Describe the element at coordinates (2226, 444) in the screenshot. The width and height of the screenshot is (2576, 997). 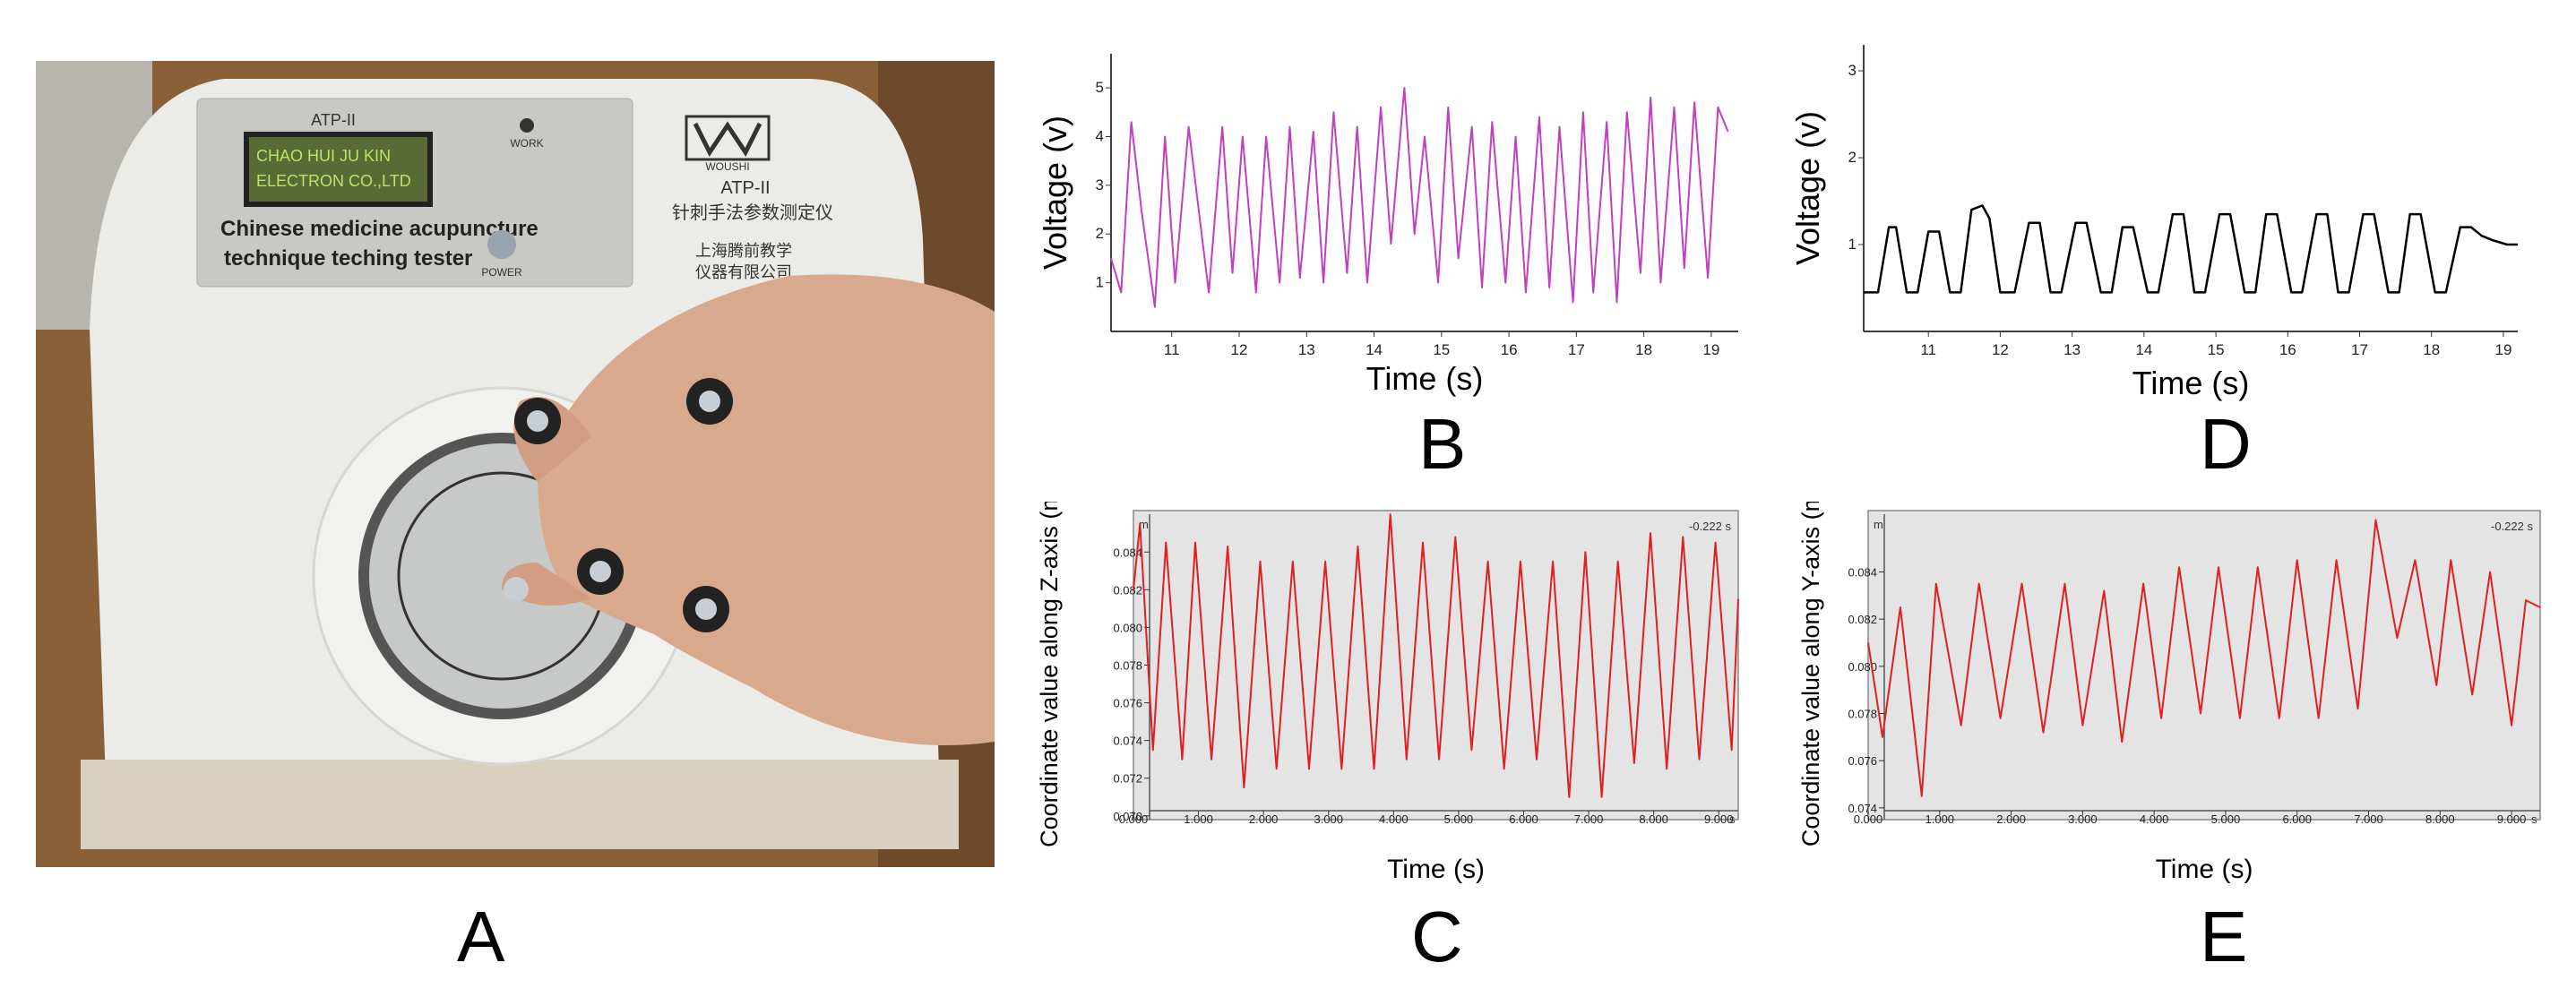
I see `panel-label-d: D` at that location.